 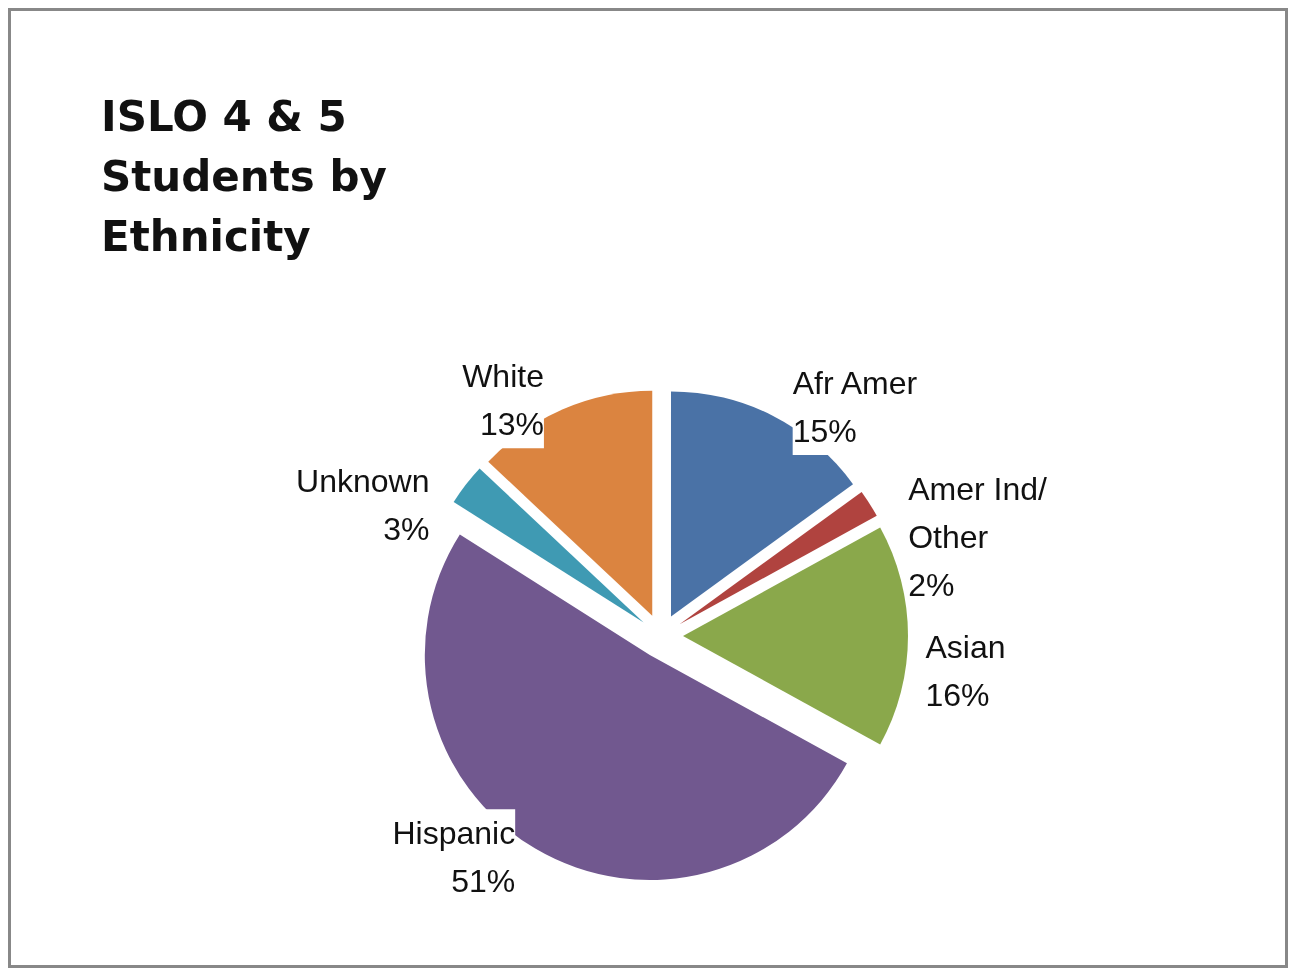 I want to click on data-label: 15%, so click(x=824, y=431).